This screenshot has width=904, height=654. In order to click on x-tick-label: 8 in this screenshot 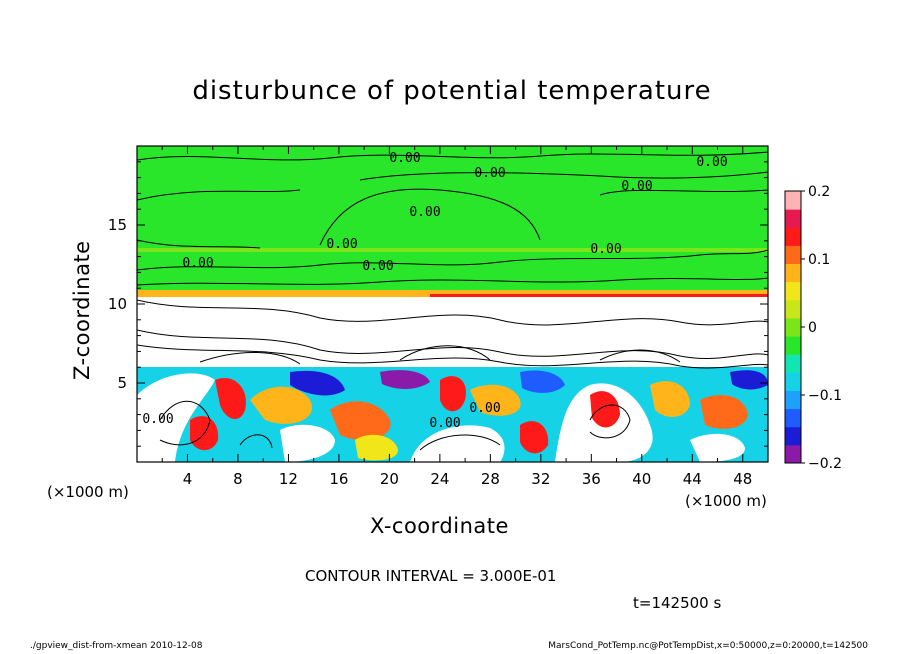, I will do `click(238, 479)`.